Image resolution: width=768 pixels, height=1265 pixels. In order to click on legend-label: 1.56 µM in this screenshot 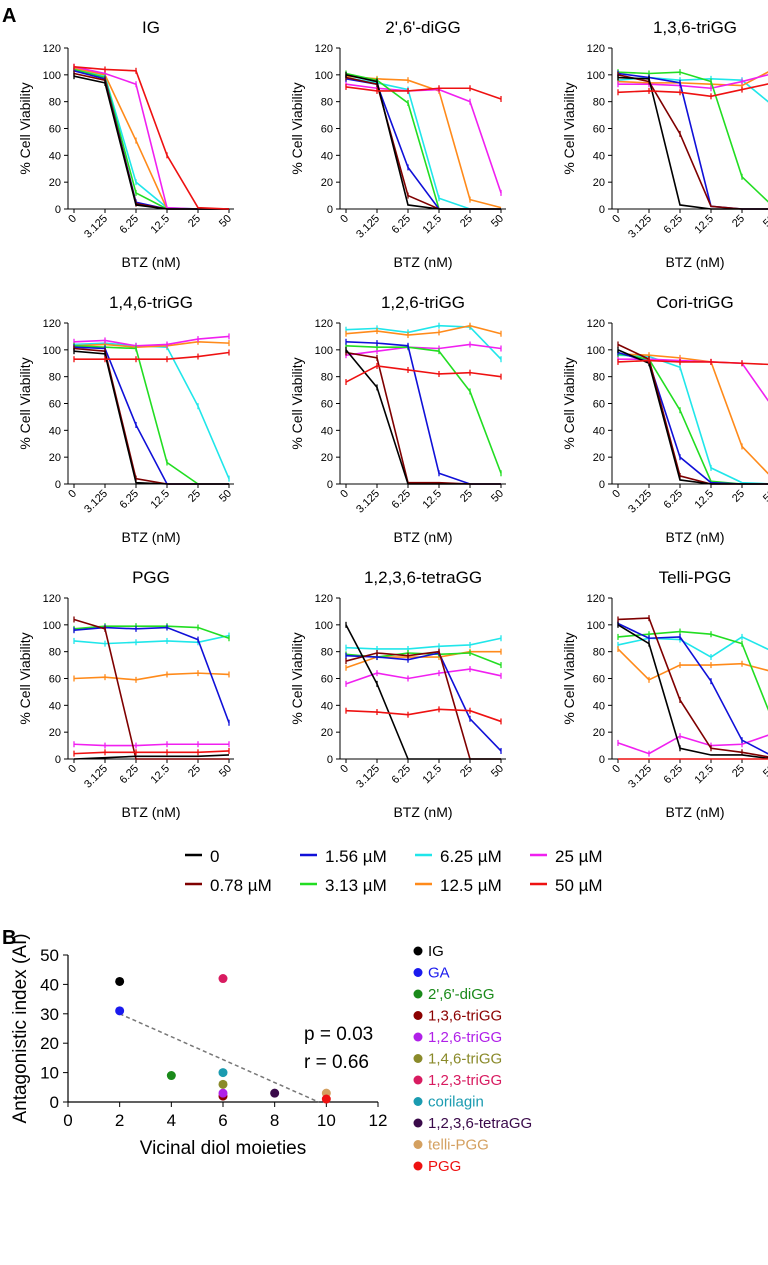, I will do `click(356, 856)`.